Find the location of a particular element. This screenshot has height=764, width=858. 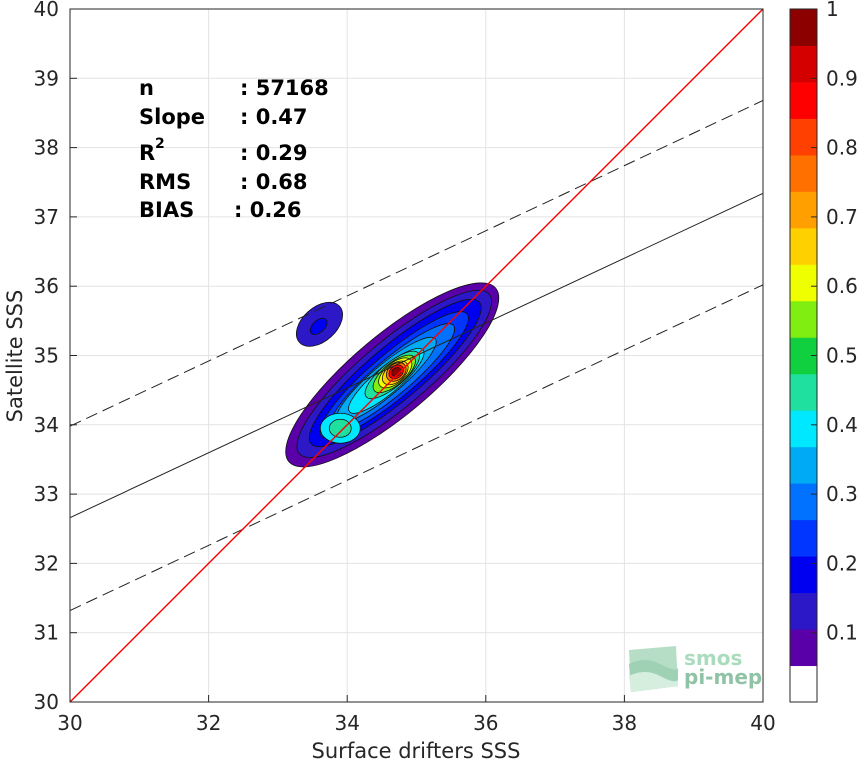

colorbar-tick-label: 0.4 is located at coordinates (842, 425).